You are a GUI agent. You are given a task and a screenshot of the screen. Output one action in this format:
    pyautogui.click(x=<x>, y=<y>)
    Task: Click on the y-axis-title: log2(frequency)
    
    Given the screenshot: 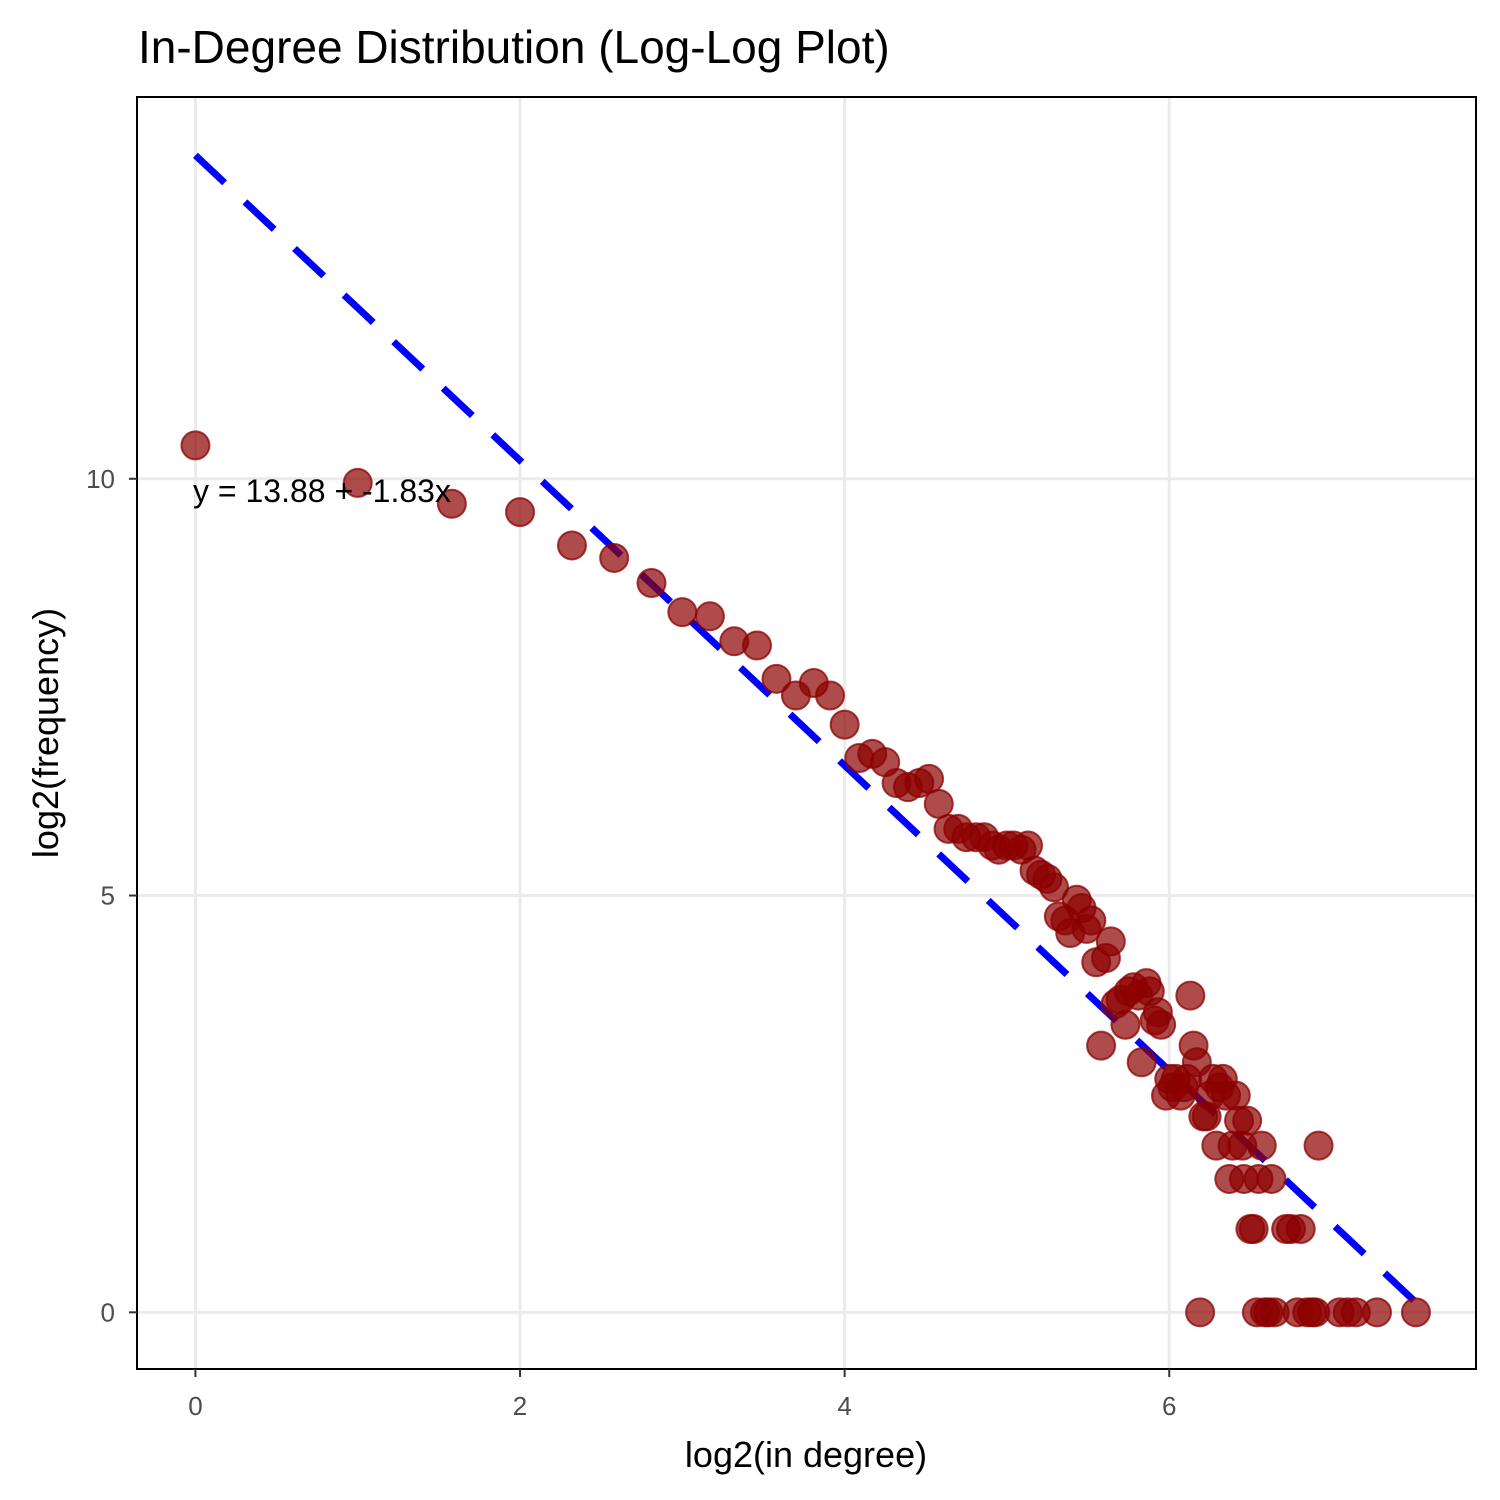 What is the action you would take?
    pyautogui.click(x=45, y=733)
    